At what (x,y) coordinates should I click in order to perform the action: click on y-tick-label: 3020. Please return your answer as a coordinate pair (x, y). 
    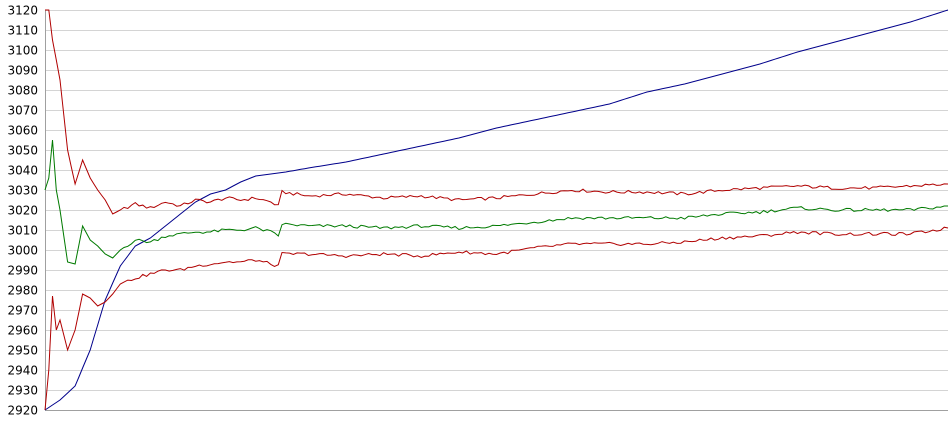
    Looking at the image, I should click on (22, 211).